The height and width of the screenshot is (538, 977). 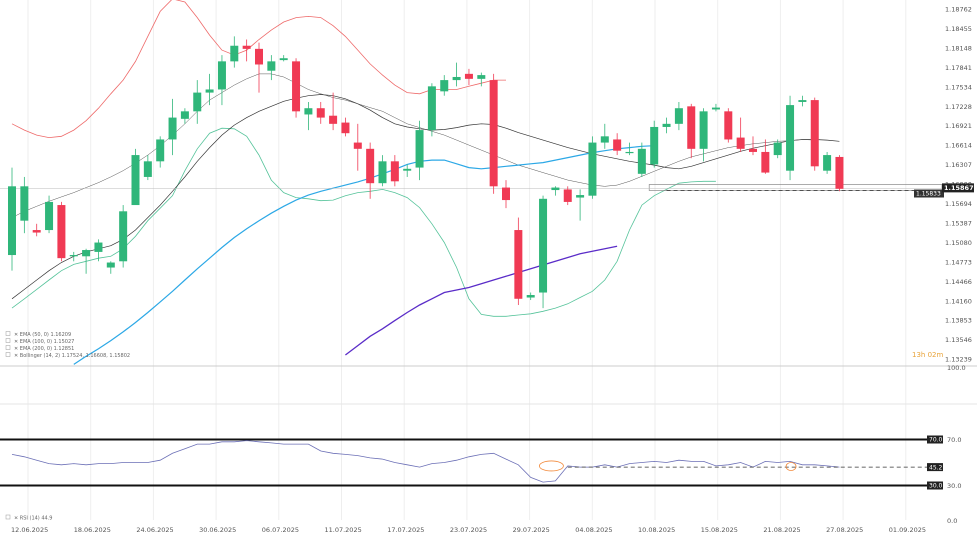 What do you see at coordinates (844, 530) in the screenshot?
I see `date-label: 27.08.2025` at bounding box center [844, 530].